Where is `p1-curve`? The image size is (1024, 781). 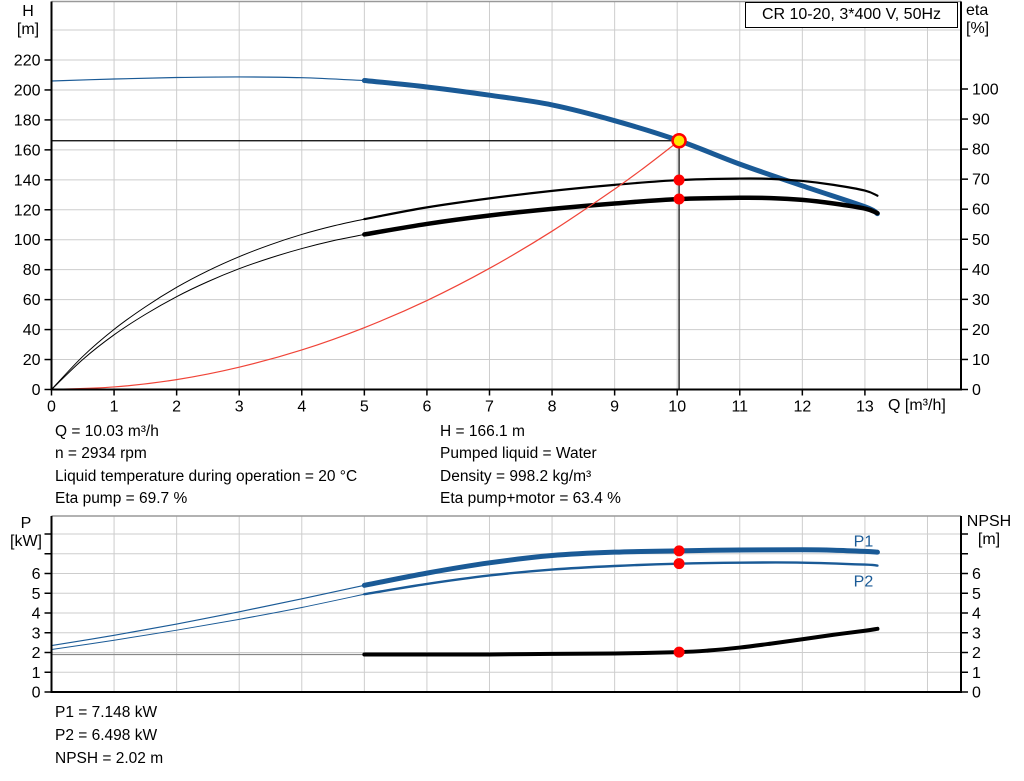
p1-curve is located at coordinates (620, 567).